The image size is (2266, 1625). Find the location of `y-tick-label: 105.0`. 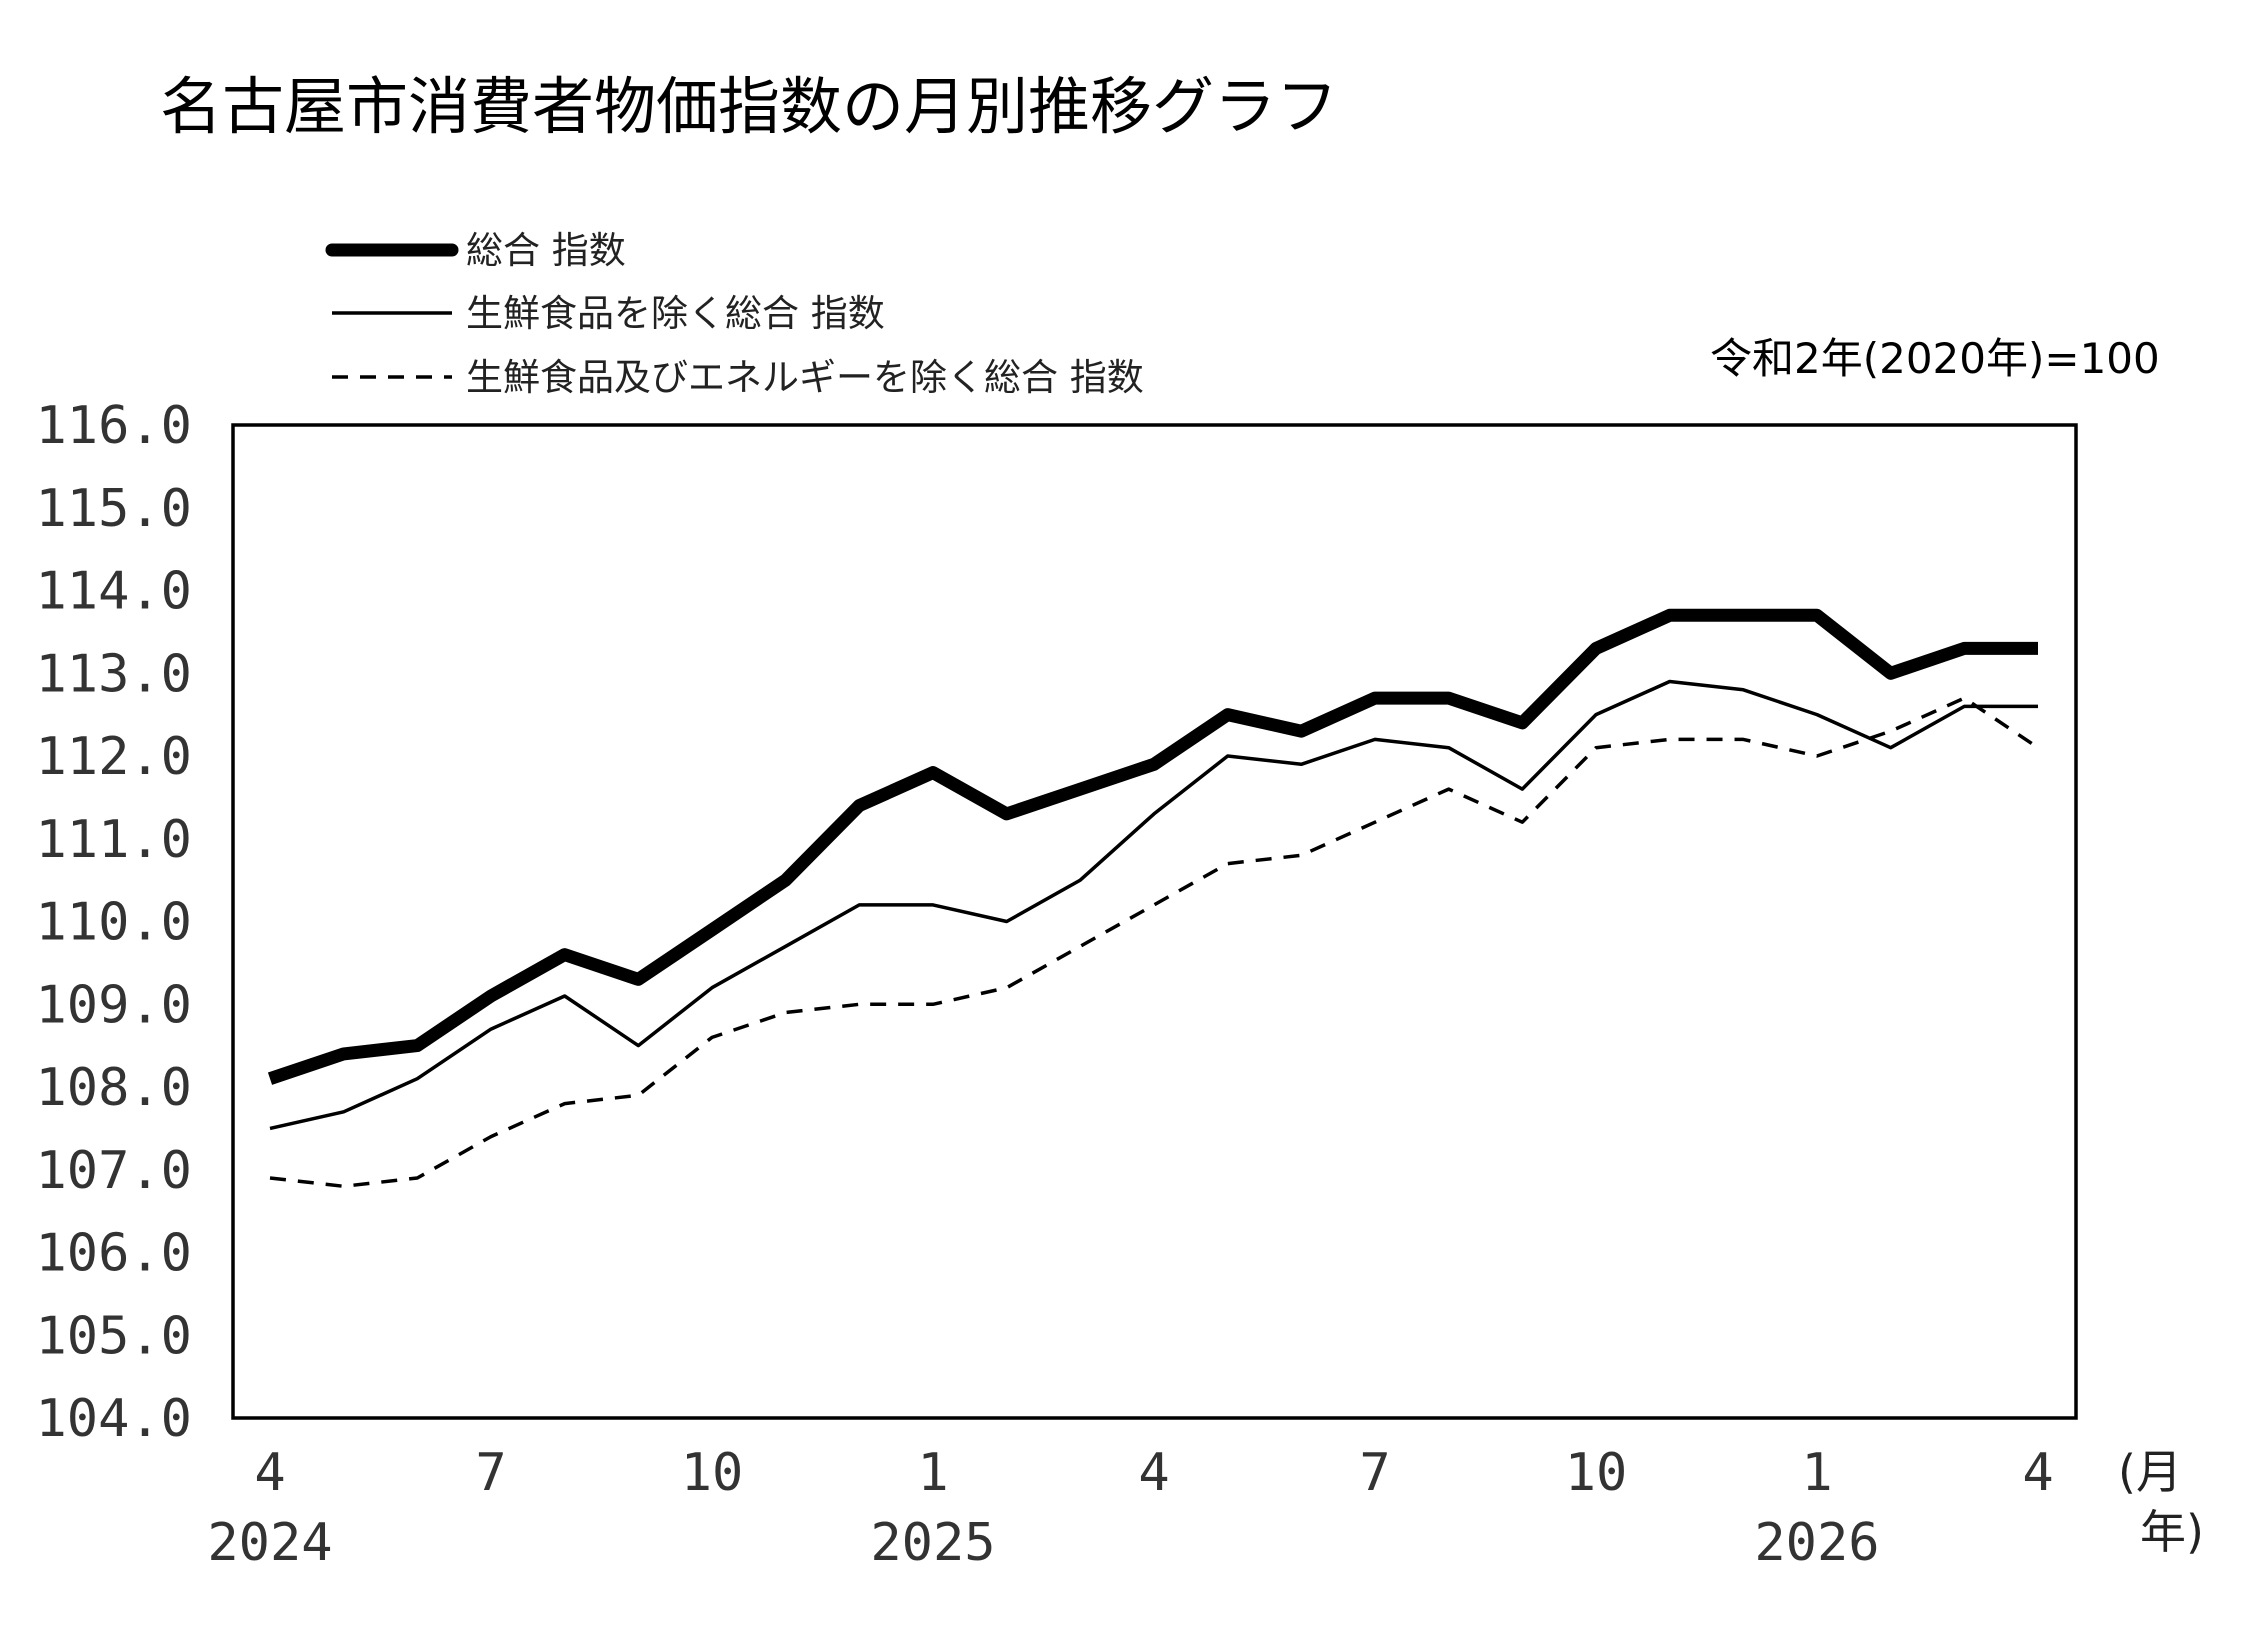

y-tick-label: 105.0 is located at coordinates (113, 1336).